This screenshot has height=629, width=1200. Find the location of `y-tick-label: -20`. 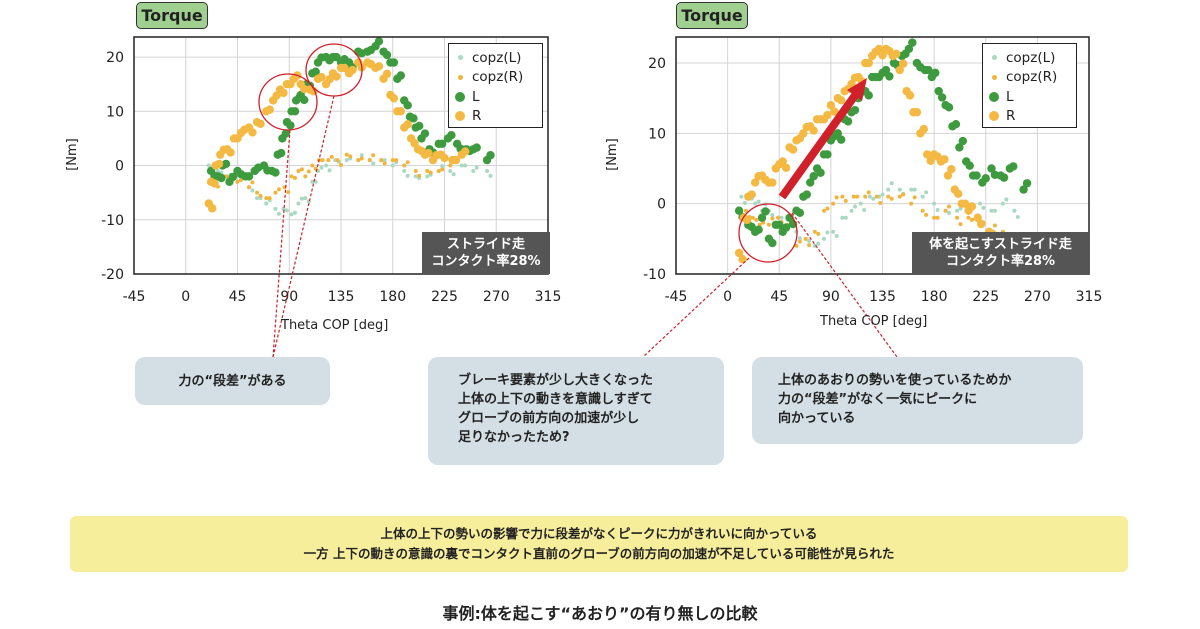

y-tick-label: -20 is located at coordinates (112, 275).